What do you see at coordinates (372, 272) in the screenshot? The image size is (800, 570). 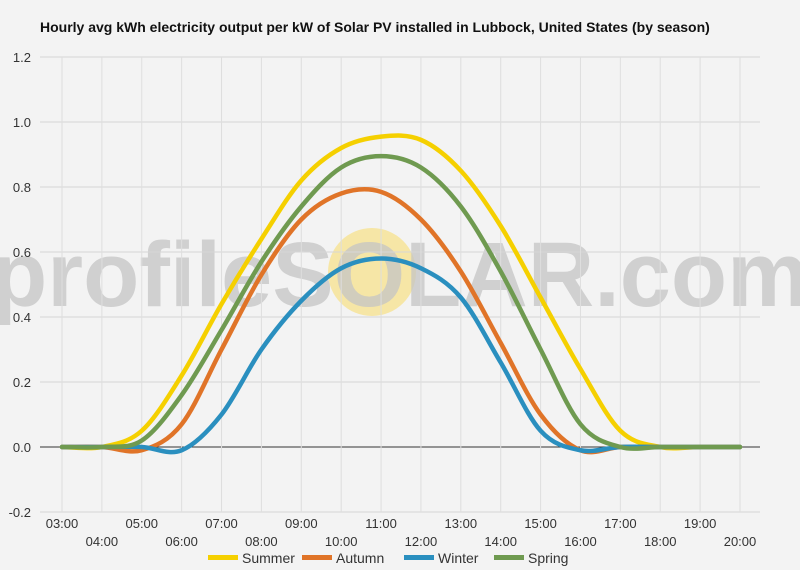 I see `watermark-sun` at bounding box center [372, 272].